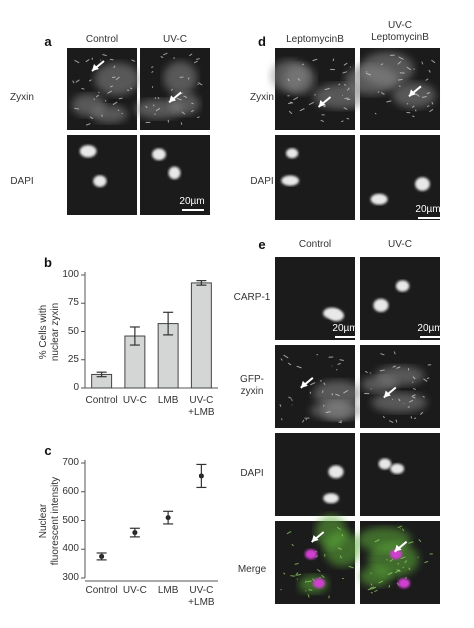 Image resolution: width=474 pixels, height=628 pixels. Describe the element at coordinates (252, 385) in the screenshot. I see `row-label: GFP- zyxin` at that location.